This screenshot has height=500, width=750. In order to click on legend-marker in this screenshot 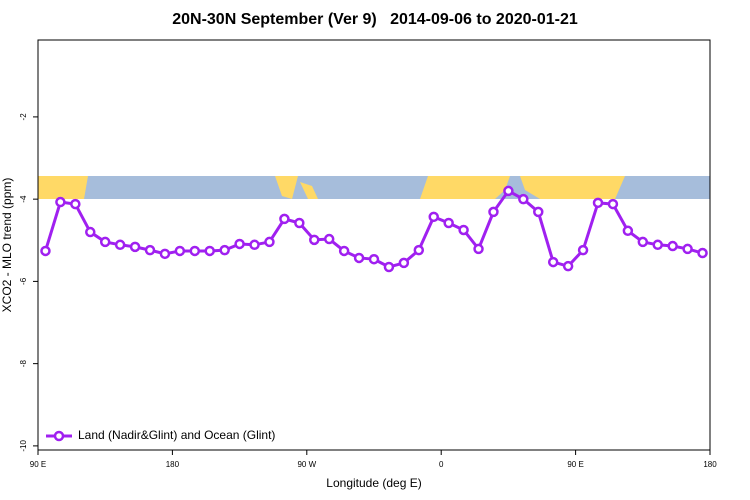, I will do `click(59, 436)`.